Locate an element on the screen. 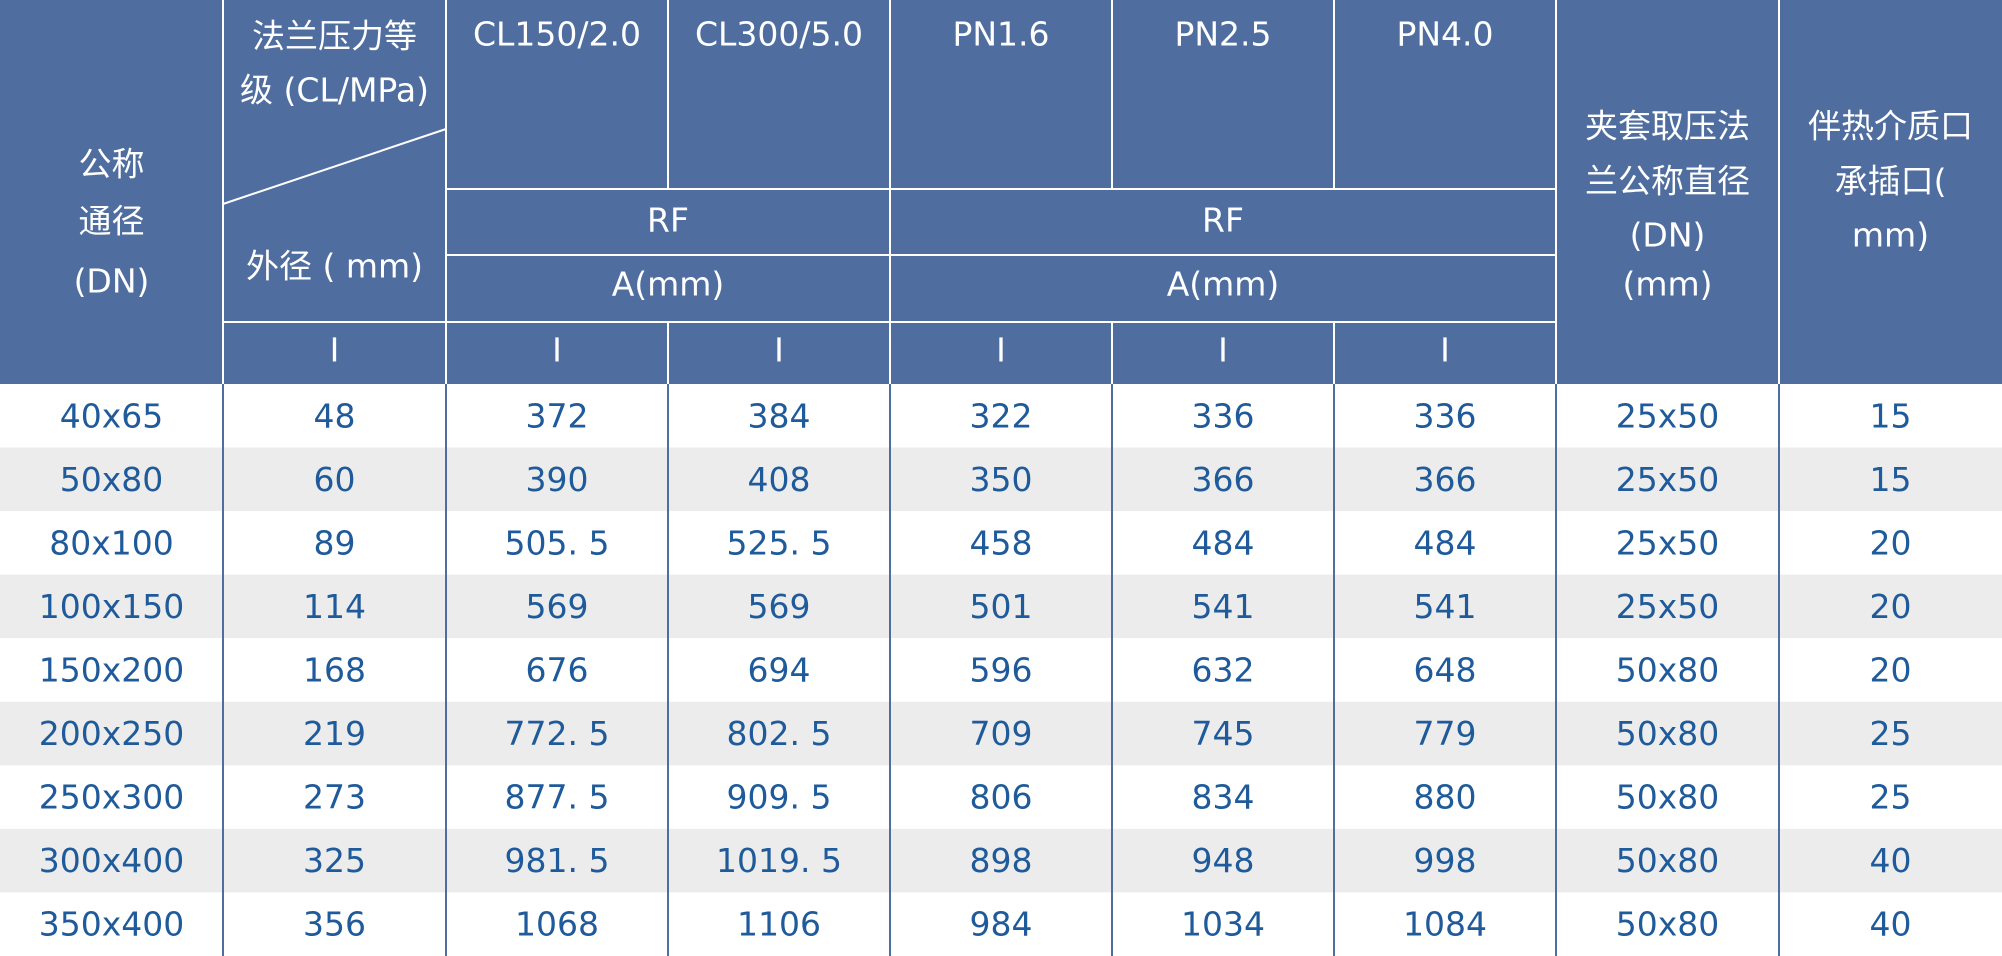 This screenshot has height=956, width=2002. cell: 484 is located at coordinates (1445, 542).